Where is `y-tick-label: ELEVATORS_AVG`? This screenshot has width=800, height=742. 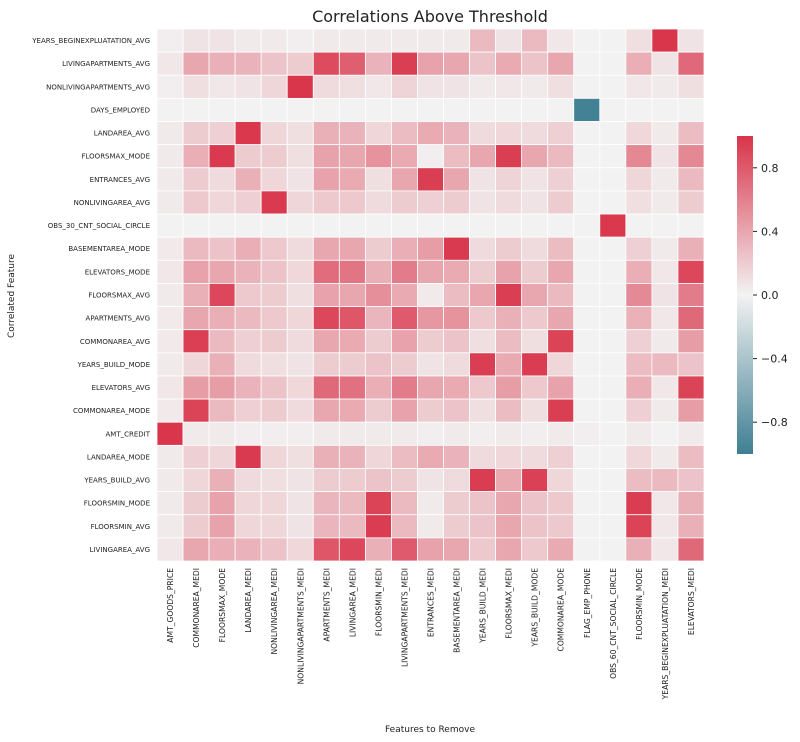
y-tick-label: ELEVATORS_AVG is located at coordinates (121, 388).